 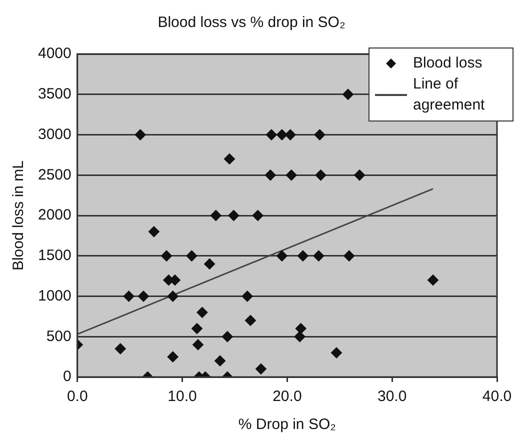 I want to click on y-tick-label: 1000, so click(x=55, y=295).